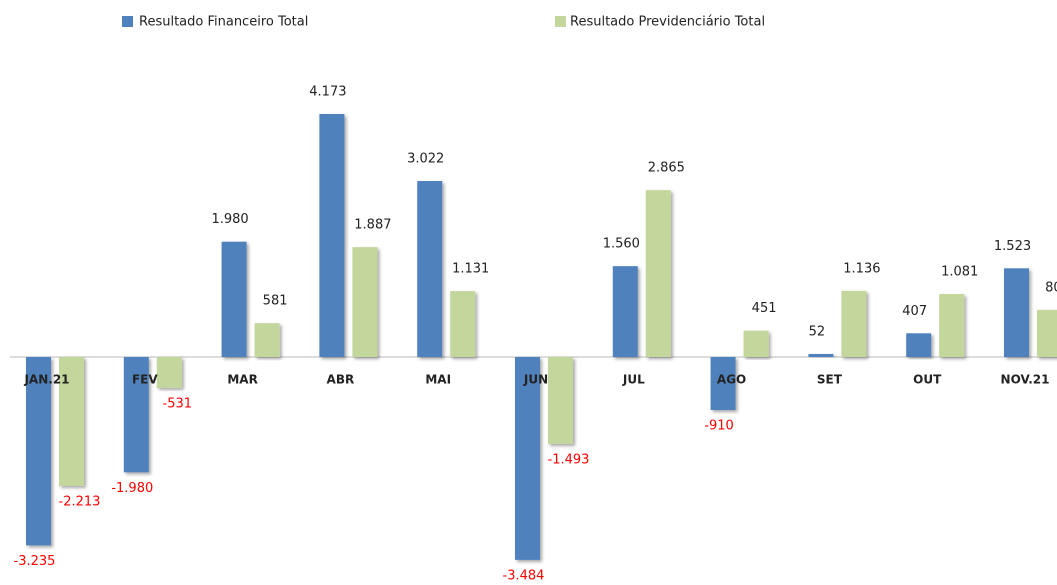 Image resolution: width=1057 pixels, height=585 pixels. Describe the element at coordinates (817, 331) in the screenshot. I see `data-label: 52` at that location.